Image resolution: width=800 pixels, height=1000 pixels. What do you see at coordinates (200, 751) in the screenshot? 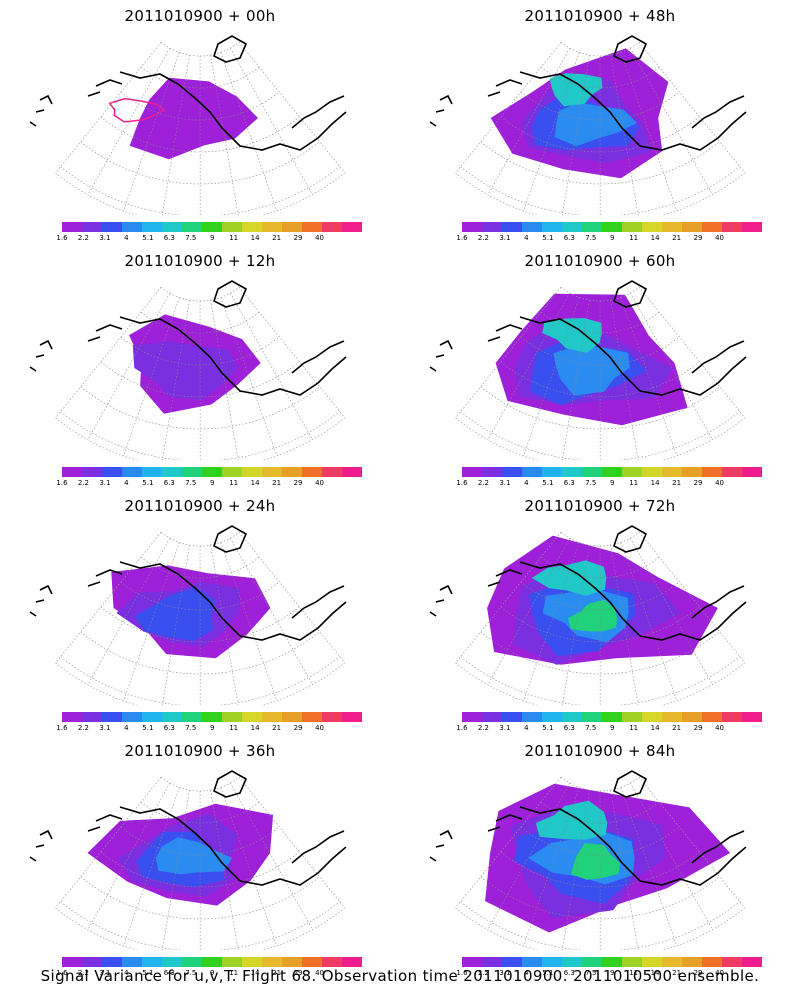
I see `panel-title: 2011010900 + 36h` at bounding box center [200, 751].